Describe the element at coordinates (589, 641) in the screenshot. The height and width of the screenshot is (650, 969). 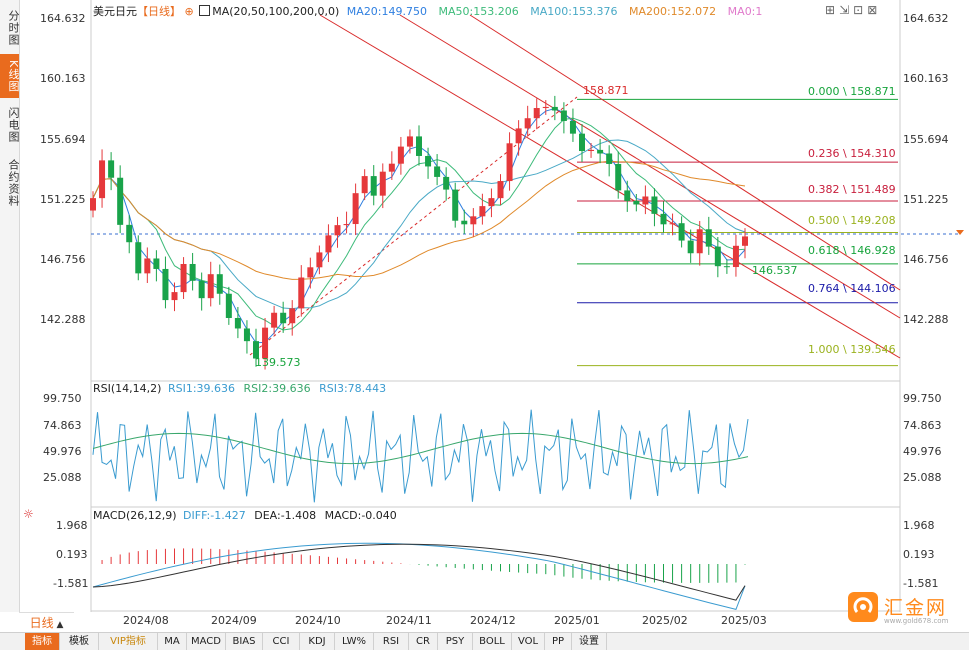
I see `tab-settings: 设置` at that location.